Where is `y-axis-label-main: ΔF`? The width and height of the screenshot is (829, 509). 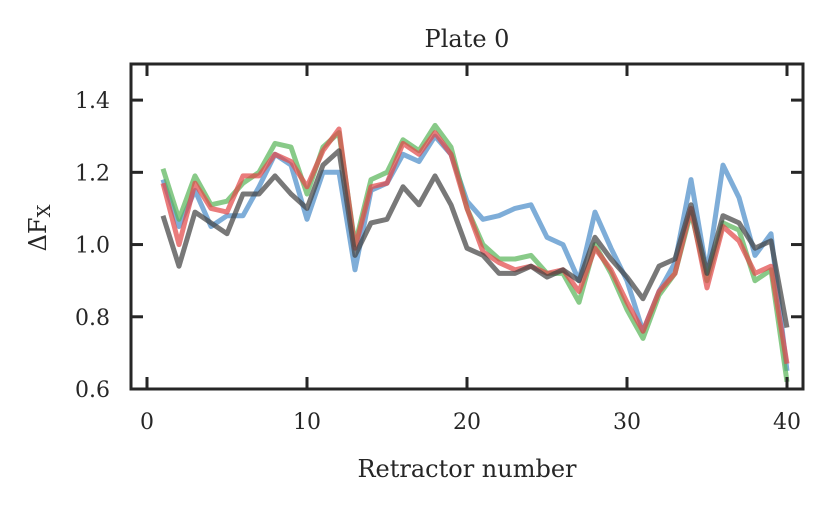
y-axis-label-main: ΔF is located at coordinates (38, 234).